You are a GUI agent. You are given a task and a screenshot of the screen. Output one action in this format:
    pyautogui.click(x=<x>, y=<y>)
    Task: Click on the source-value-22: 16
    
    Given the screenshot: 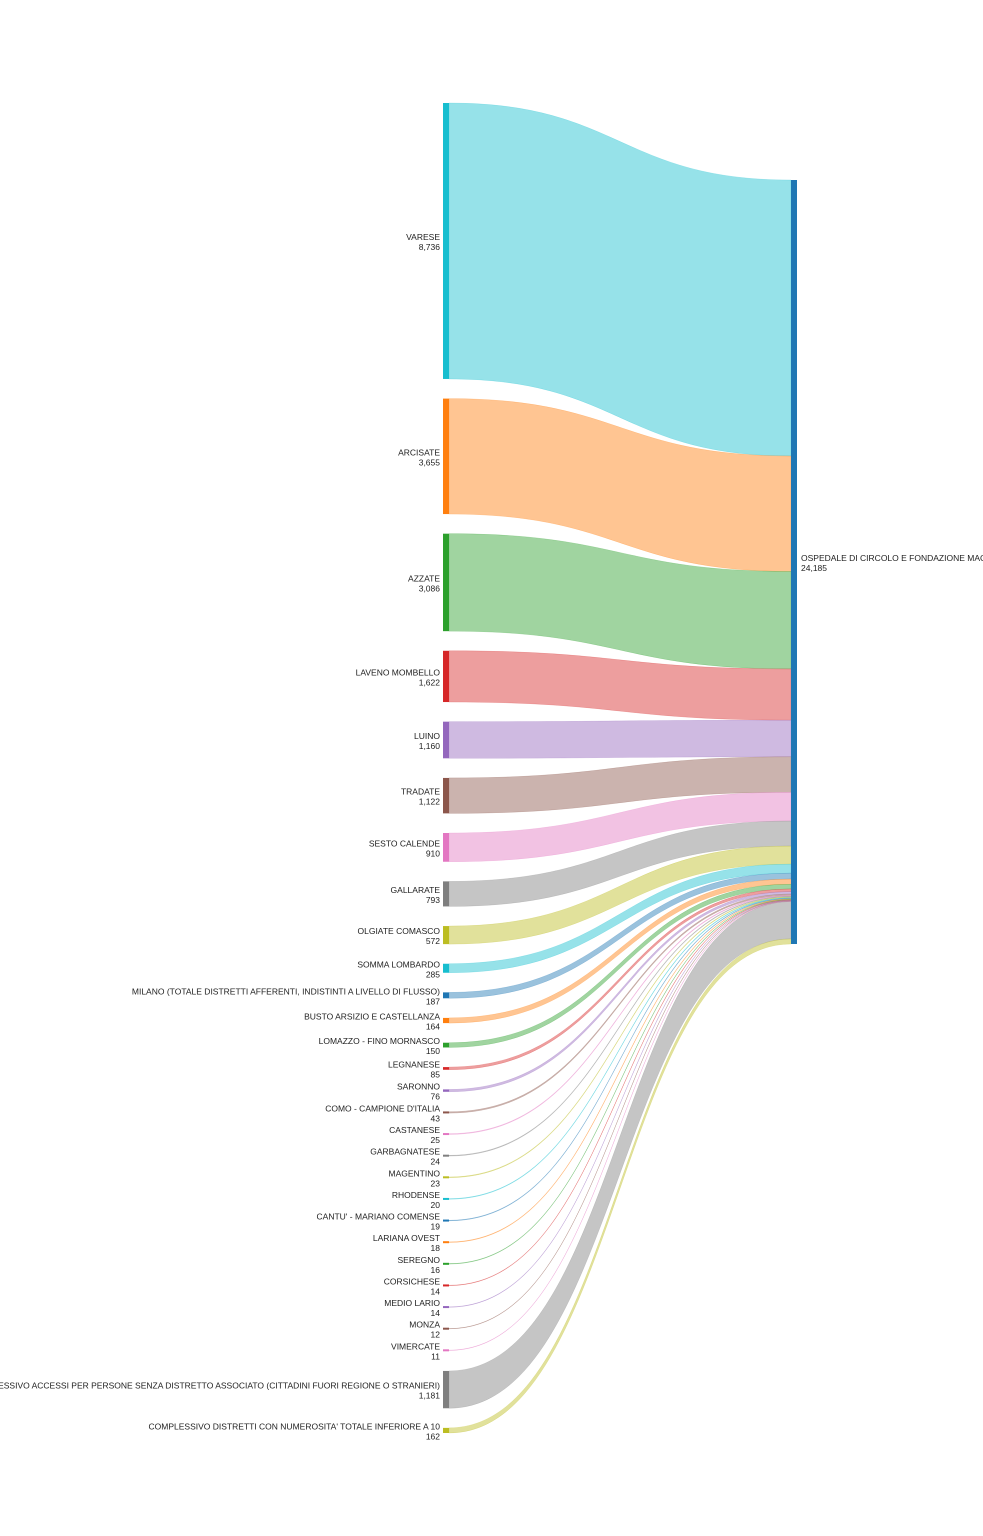 What is the action you would take?
    pyautogui.click(x=436, y=1270)
    